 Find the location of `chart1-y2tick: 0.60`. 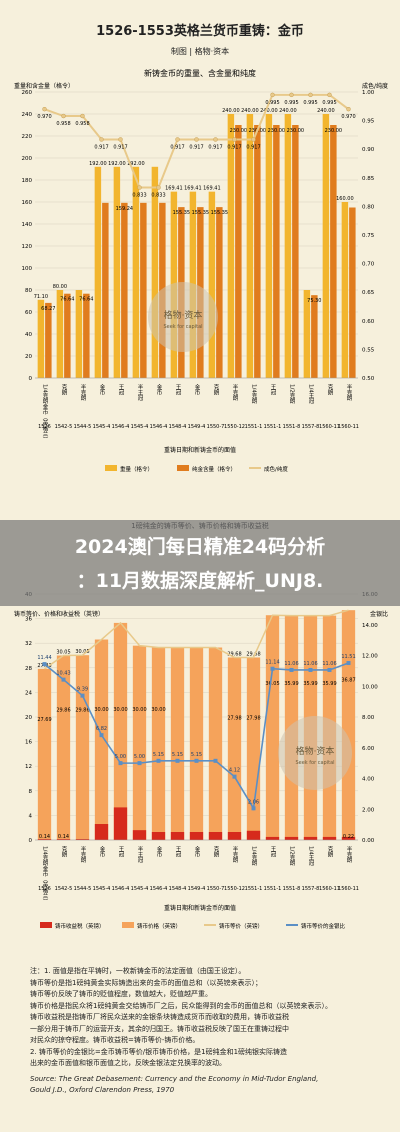

chart1-y2tick: 0.60 is located at coordinates (368, 322).